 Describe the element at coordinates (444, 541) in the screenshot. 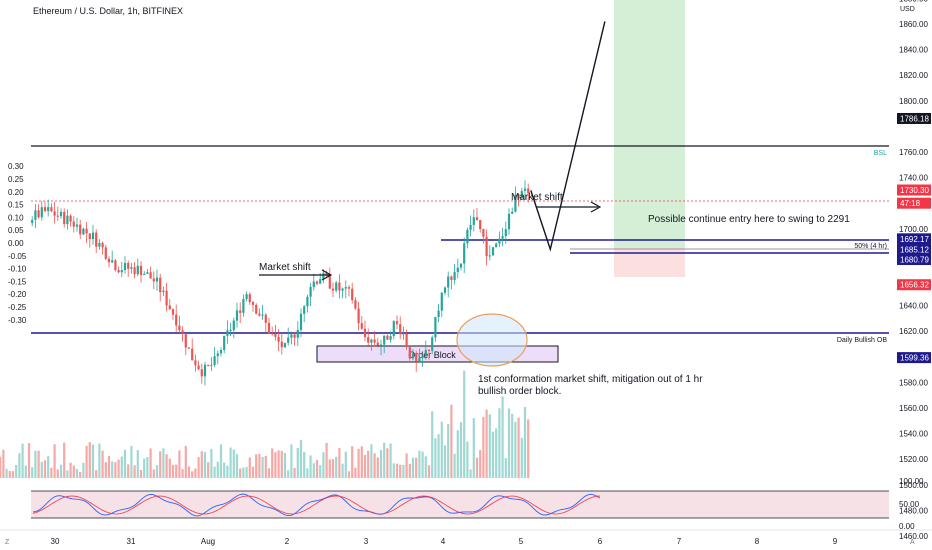

I see `time-axis: 30 31 Aug 2 3 4 5 6 7 8 9` at that location.